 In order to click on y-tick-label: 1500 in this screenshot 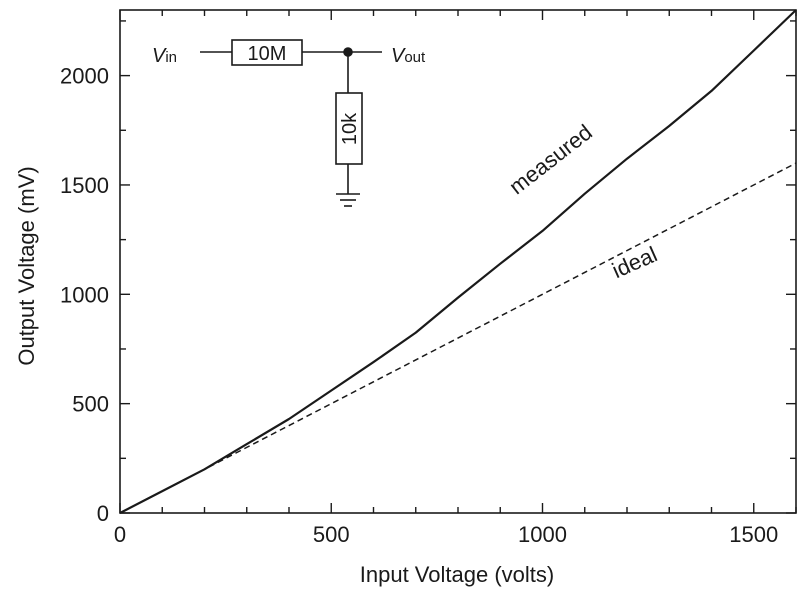, I will do `click(84, 185)`.